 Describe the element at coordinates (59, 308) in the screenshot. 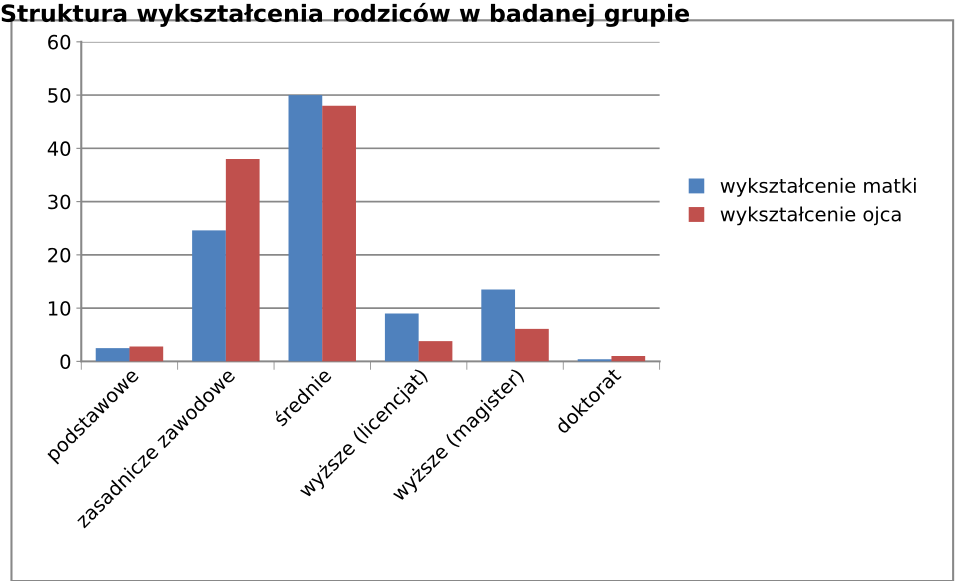

I see `y-tick-label: 10` at that location.